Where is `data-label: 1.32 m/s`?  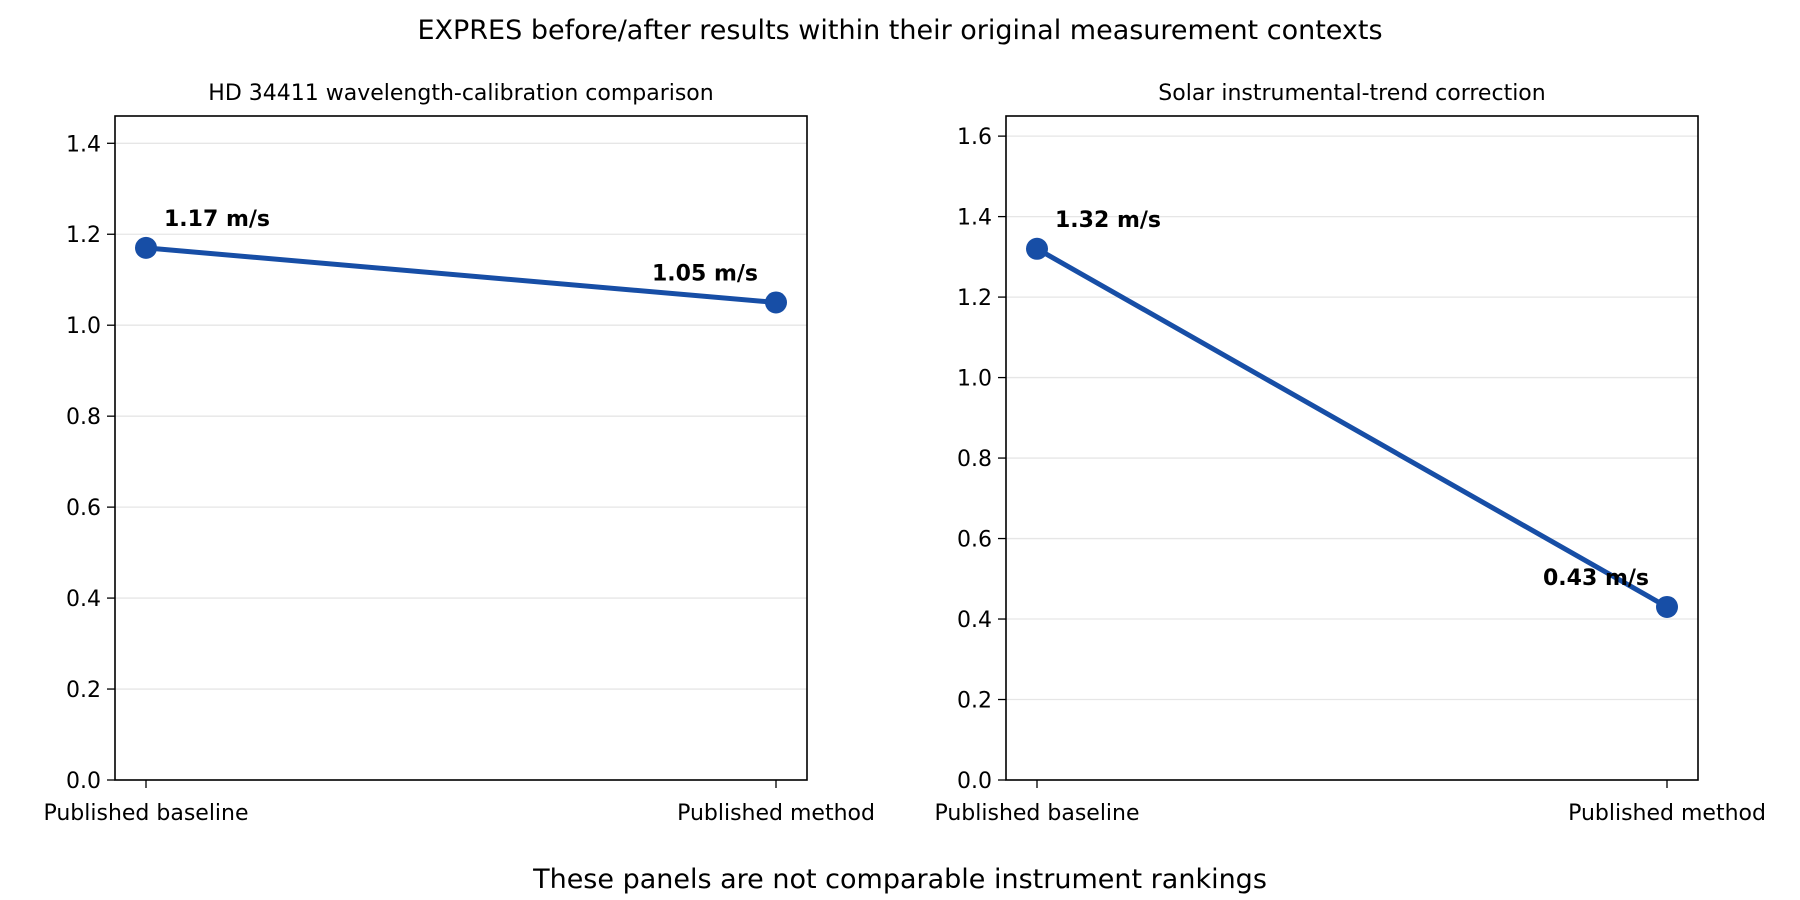
data-label: 1.32 m/s is located at coordinates (1108, 220).